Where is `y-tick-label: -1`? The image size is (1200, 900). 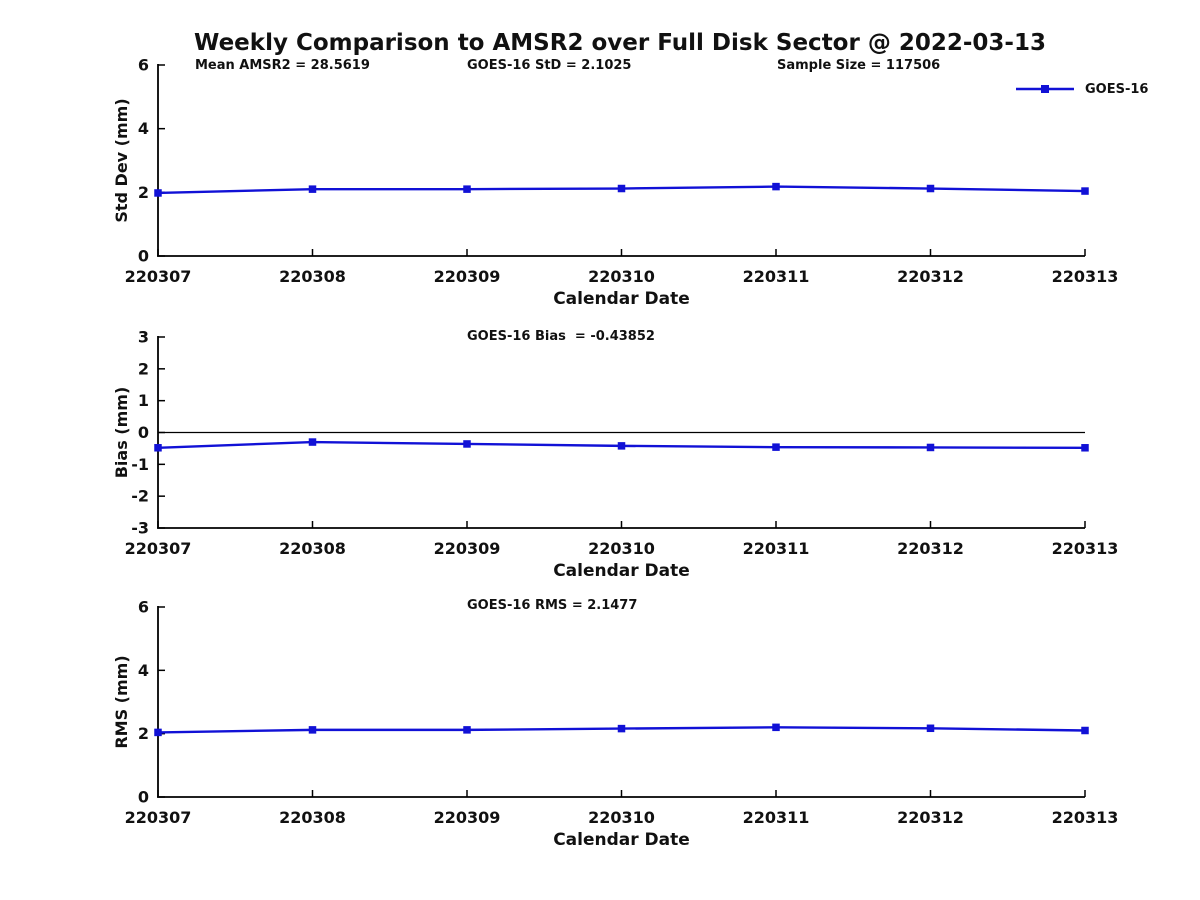 y-tick-label: -1 is located at coordinates (140, 464).